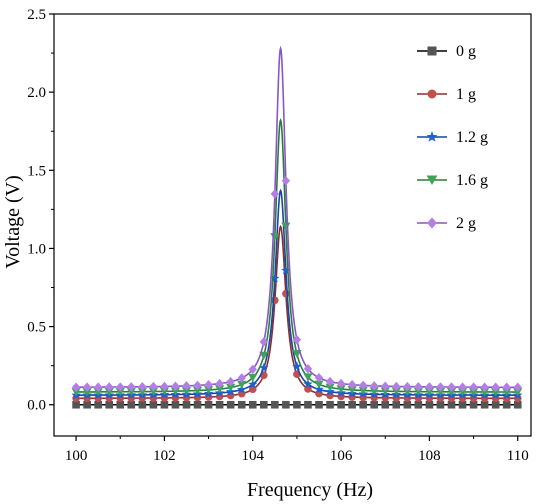  I want to click on legend-label: 1.2 g, so click(472, 137).